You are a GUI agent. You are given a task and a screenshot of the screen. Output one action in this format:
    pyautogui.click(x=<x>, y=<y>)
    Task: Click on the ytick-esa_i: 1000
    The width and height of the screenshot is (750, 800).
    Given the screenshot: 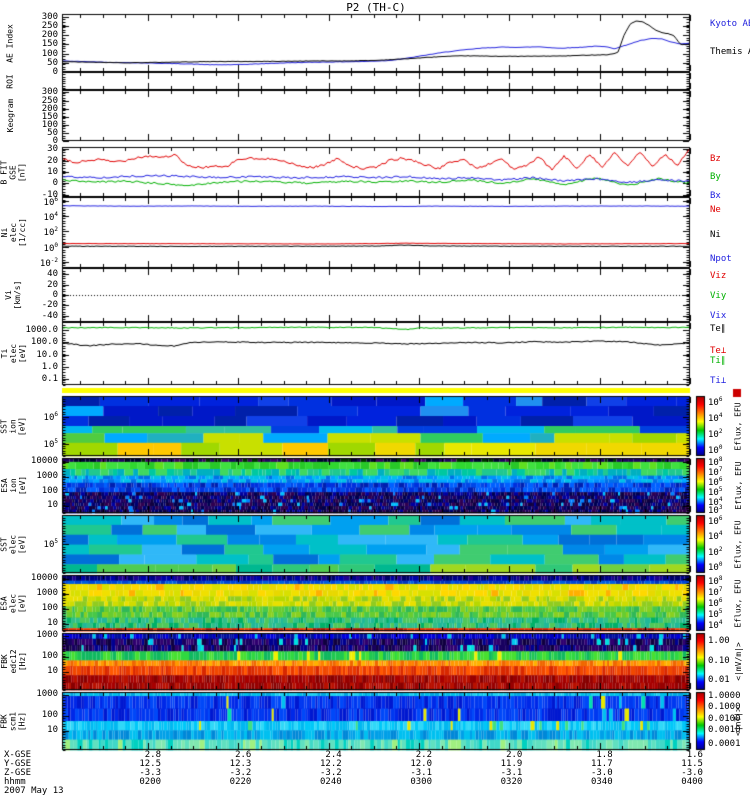 What is the action you would take?
    pyautogui.click(x=47, y=475)
    